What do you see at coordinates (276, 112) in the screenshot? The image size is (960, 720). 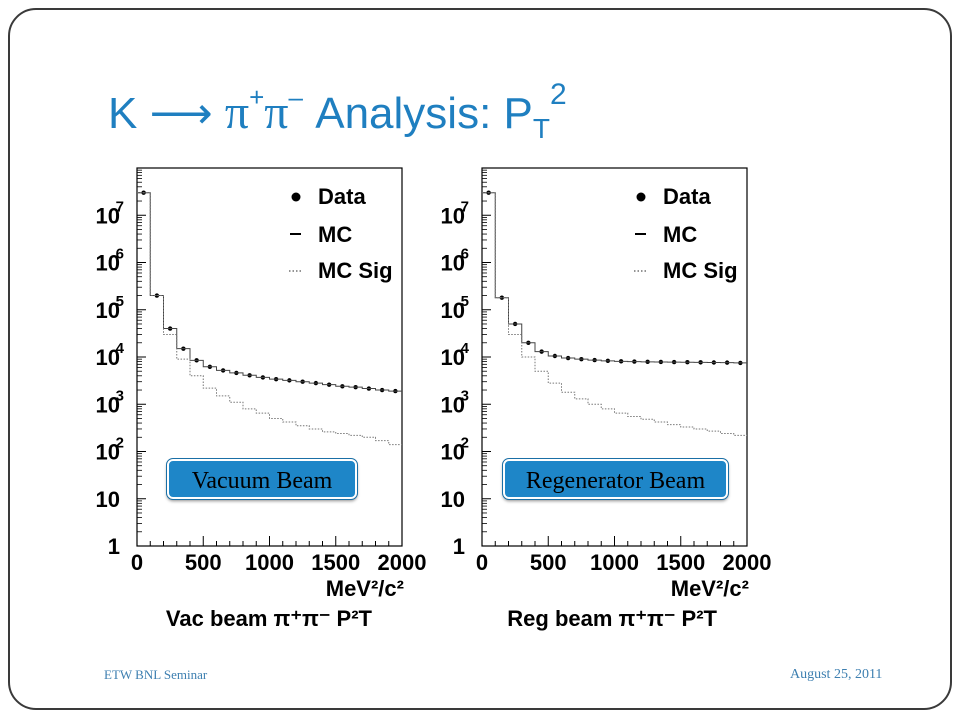 I see `title-pi-minus: π` at bounding box center [276, 112].